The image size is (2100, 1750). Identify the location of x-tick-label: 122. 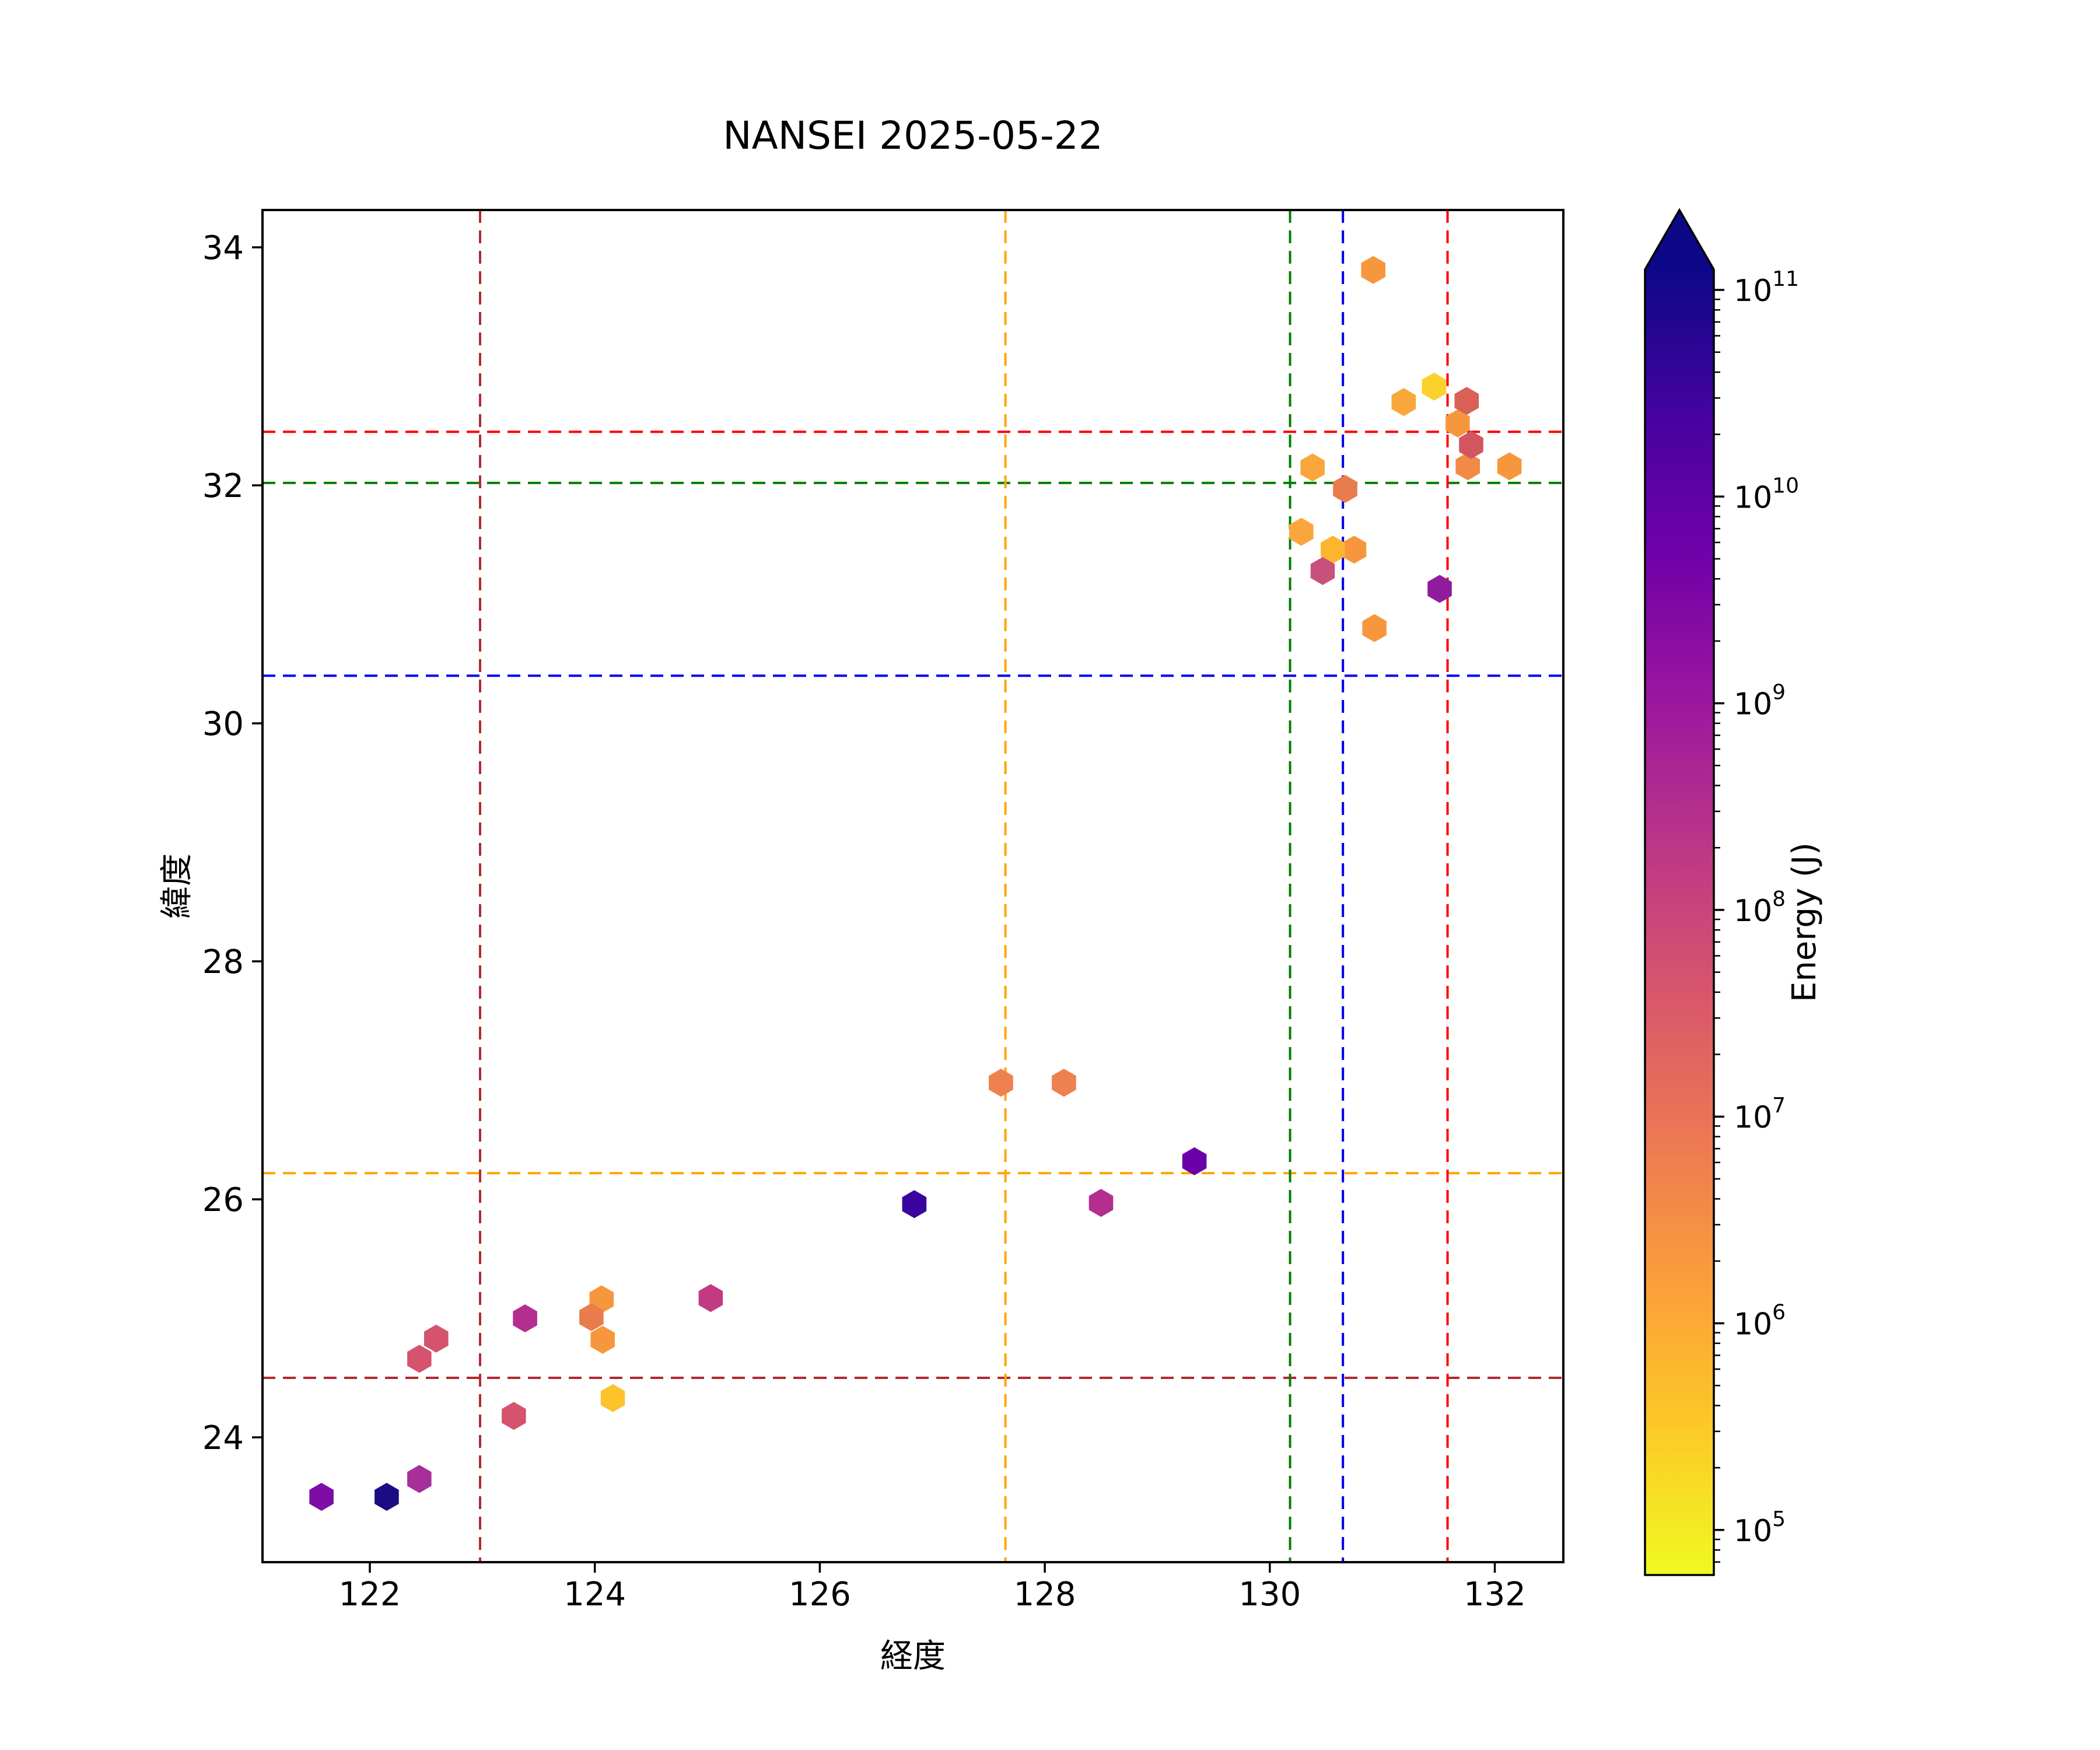
(370, 1595).